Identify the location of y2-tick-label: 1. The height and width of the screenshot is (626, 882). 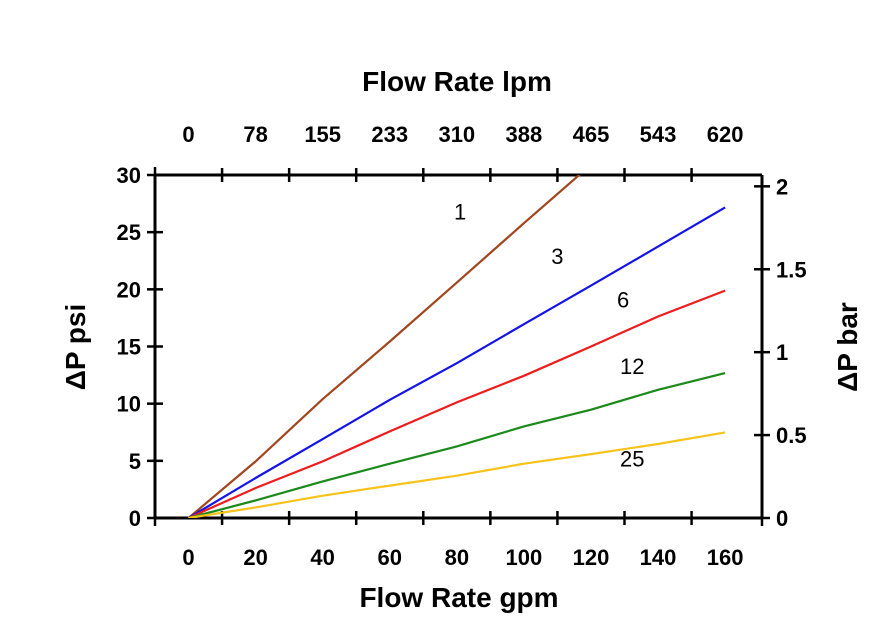
(782, 352).